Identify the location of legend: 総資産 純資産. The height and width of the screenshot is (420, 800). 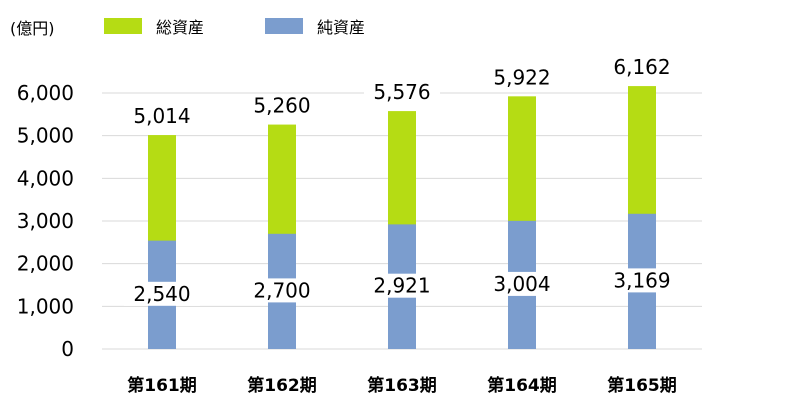
(234, 27).